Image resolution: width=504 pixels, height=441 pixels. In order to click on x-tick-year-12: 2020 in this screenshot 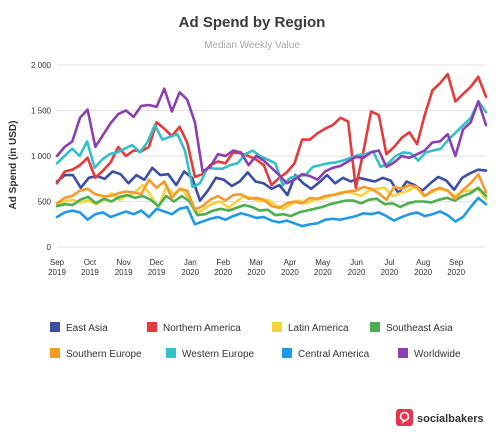, I will do `click(456, 272)`.